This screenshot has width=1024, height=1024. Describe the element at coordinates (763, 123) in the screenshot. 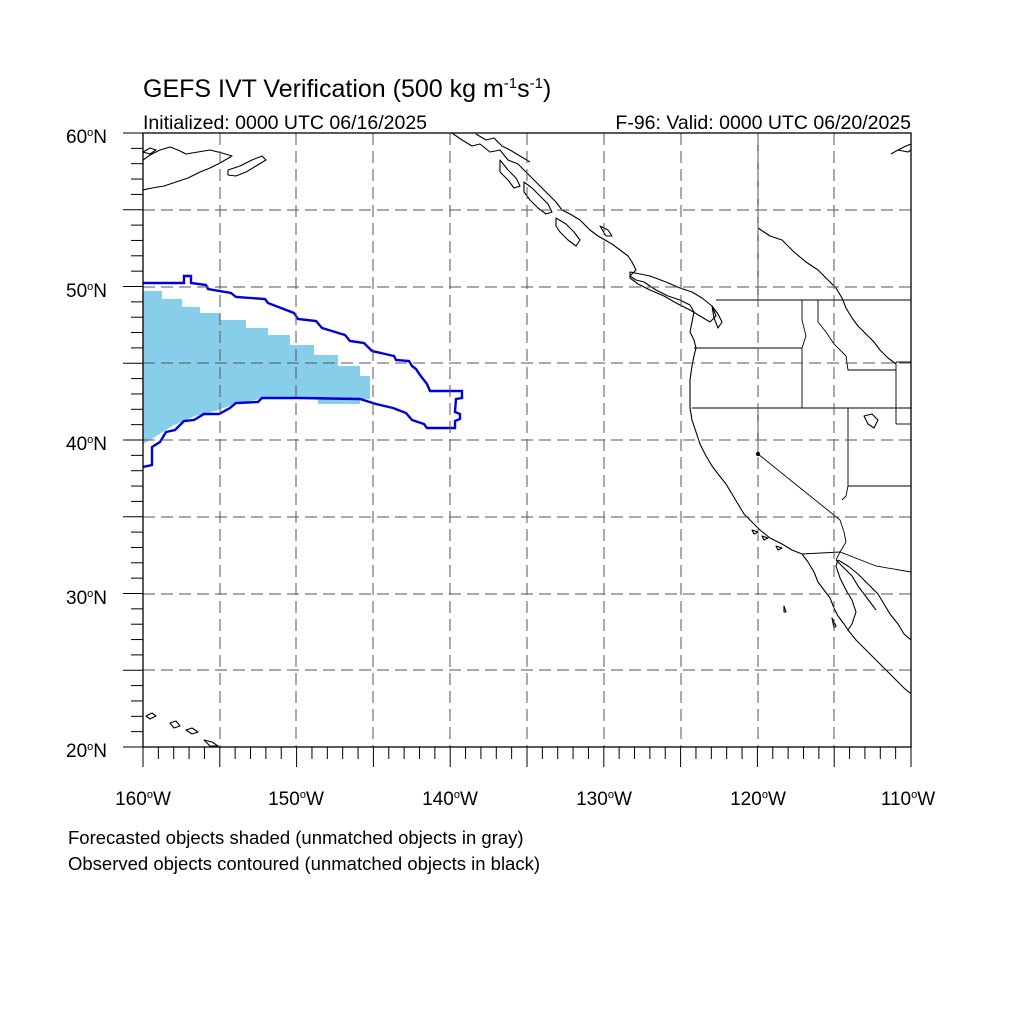

I see `valid-label: F-96: Valid: 0000 UTC 06/20/2025` at that location.